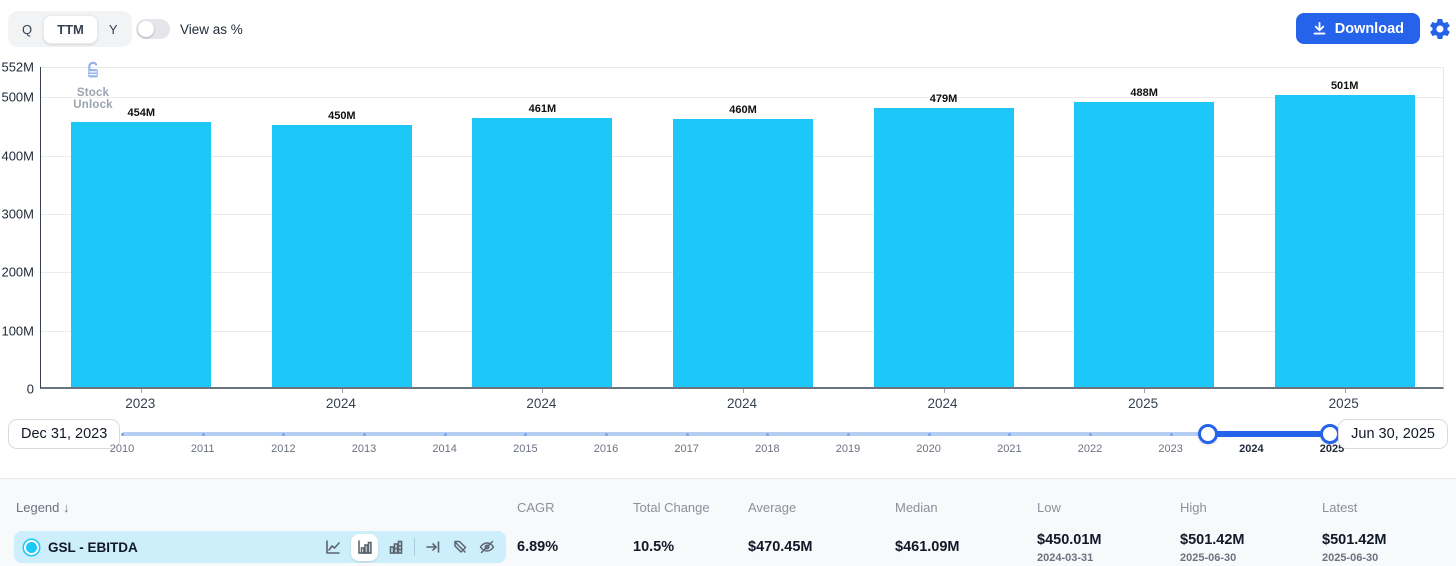 This screenshot has height=566, width=1456. I want to click on stat-header-low: Low, so click(1049, 507).